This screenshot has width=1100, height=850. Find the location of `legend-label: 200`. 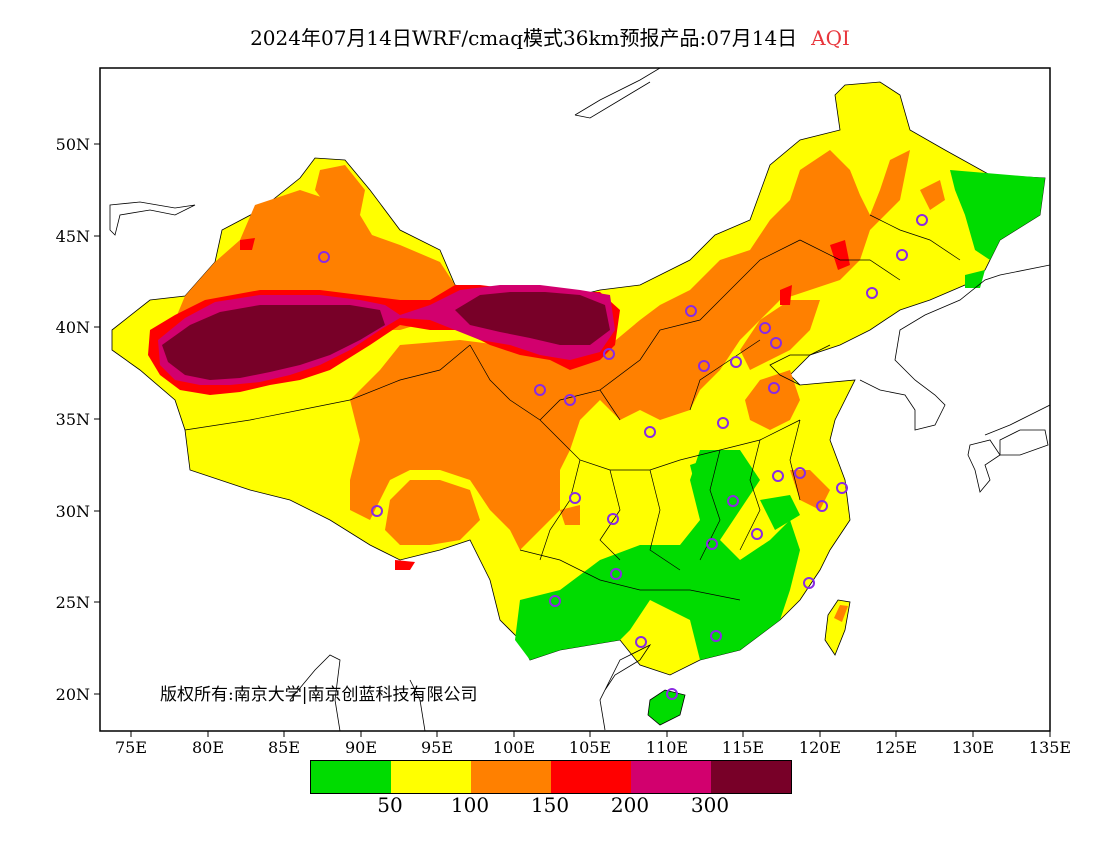

legend-label: 200 is located at coordinates (630, 805).